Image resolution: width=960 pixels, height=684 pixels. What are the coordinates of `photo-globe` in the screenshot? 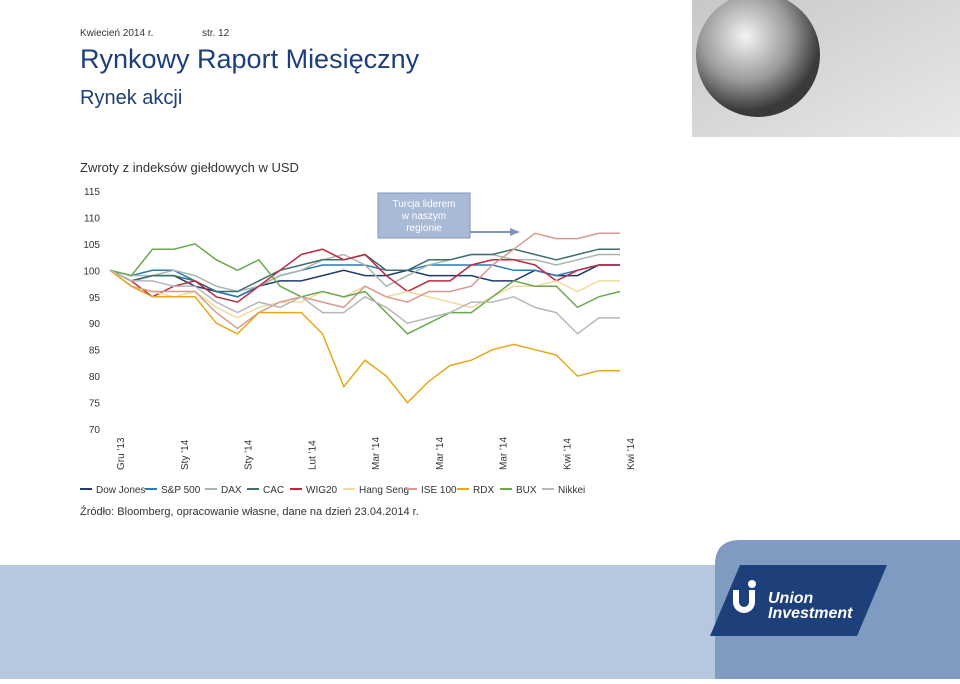 It's located at (758, 58).